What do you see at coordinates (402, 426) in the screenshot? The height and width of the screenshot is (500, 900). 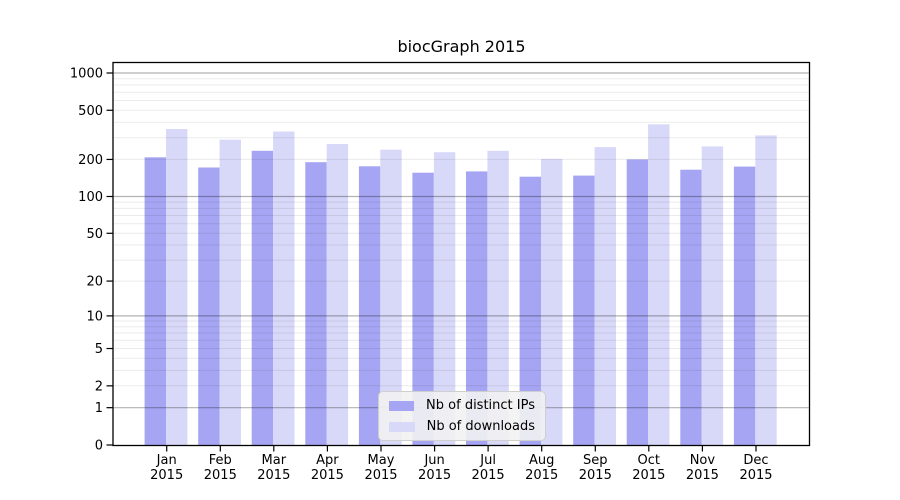 I see `legend-swatch-downloads` at bounding box center [402, 426].